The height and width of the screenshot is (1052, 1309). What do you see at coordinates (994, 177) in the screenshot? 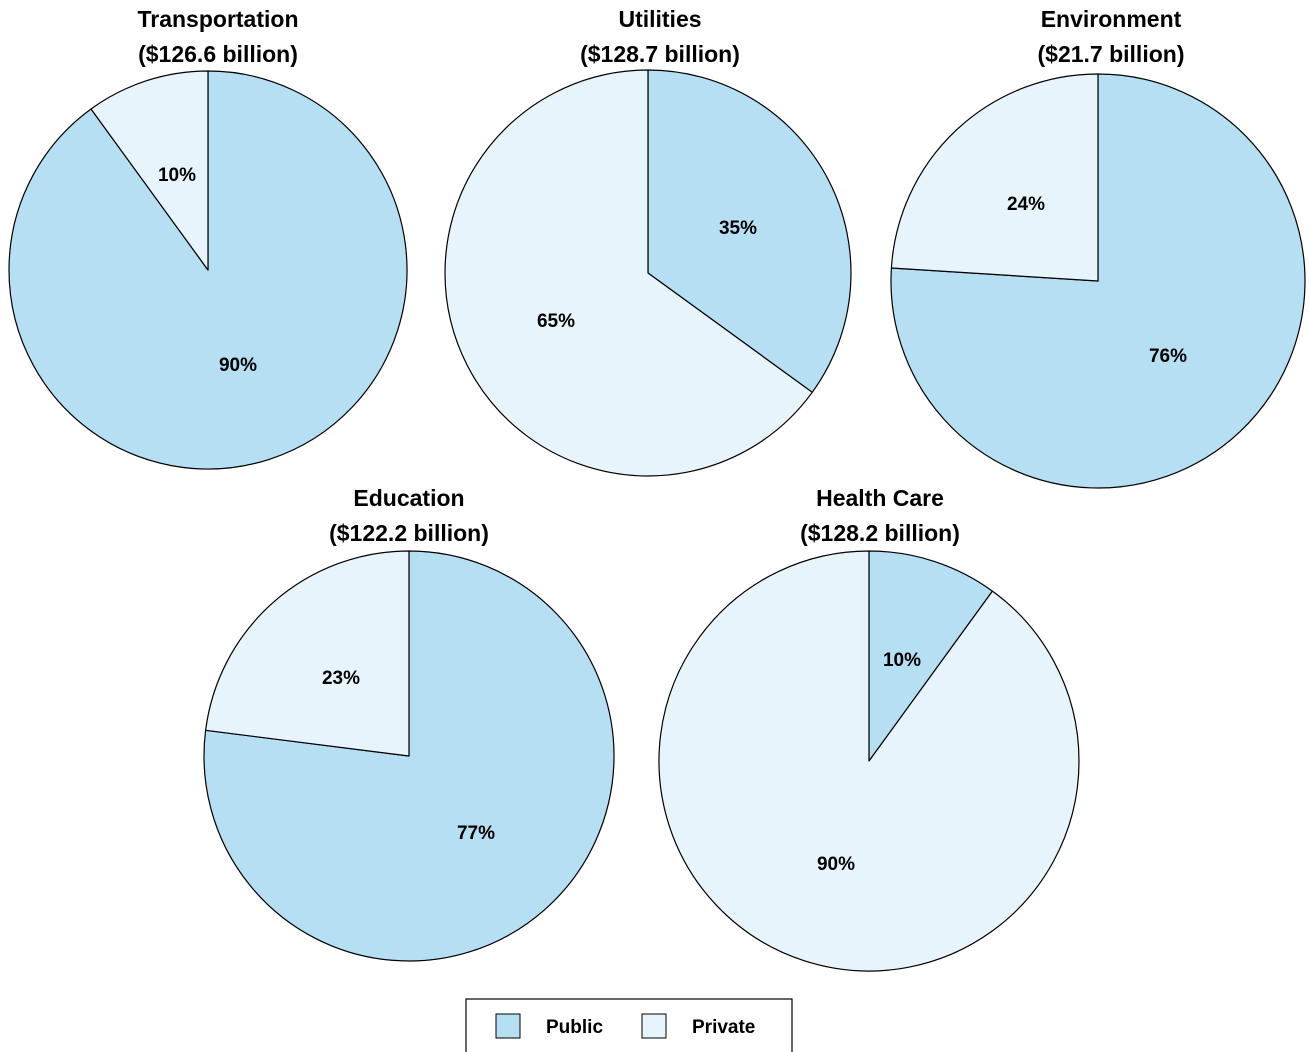
I see `pie-slice-environment-private` at bounding box center [994, 177].